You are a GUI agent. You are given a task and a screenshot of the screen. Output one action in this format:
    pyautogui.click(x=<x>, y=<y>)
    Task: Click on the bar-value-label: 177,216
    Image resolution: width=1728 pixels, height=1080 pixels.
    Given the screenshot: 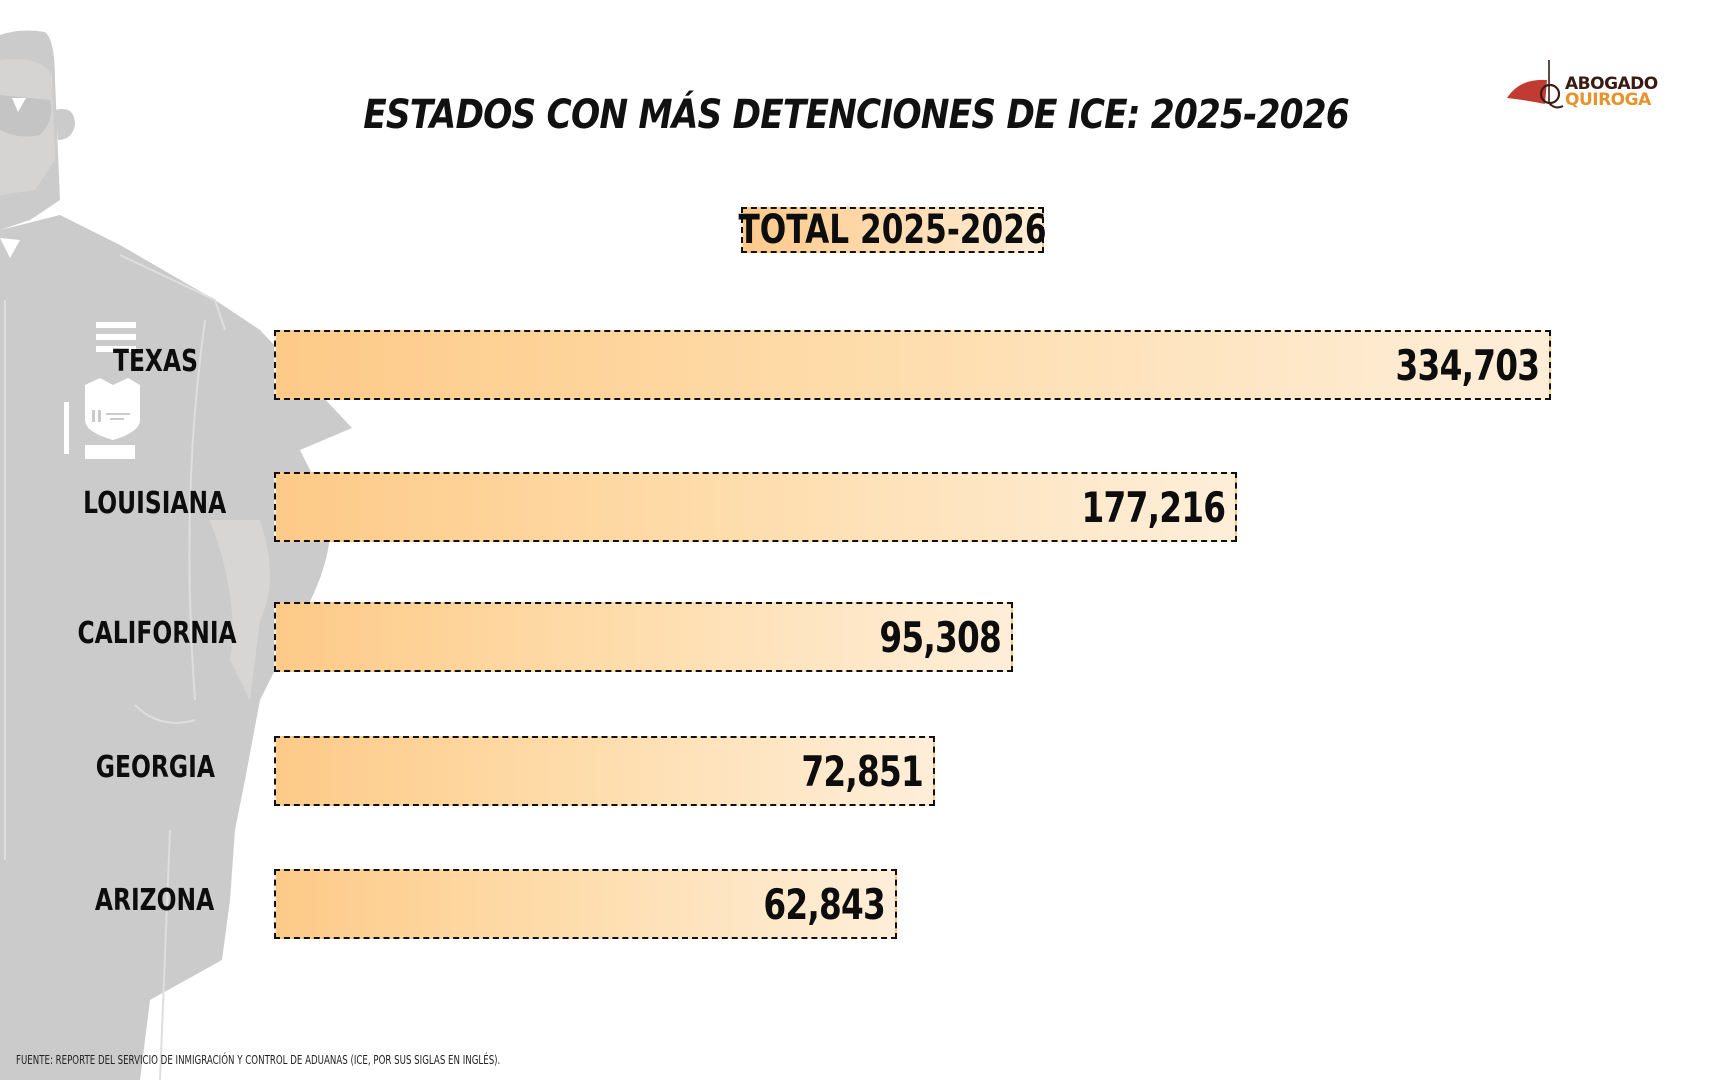 What is the action you would take?
    pyautogui.click(x=1133, y=507)
    